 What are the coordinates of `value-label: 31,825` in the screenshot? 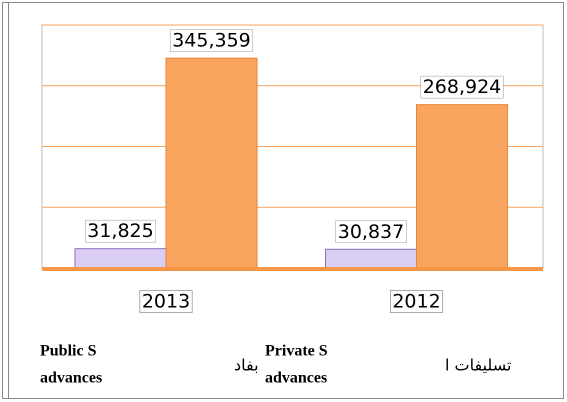 It's located at (120, 231).